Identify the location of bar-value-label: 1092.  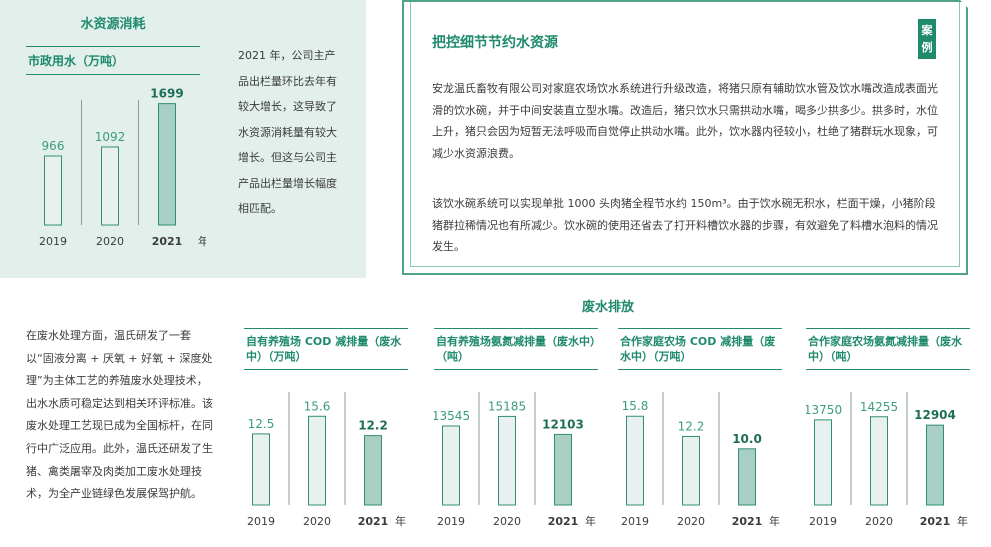
(110, 137).